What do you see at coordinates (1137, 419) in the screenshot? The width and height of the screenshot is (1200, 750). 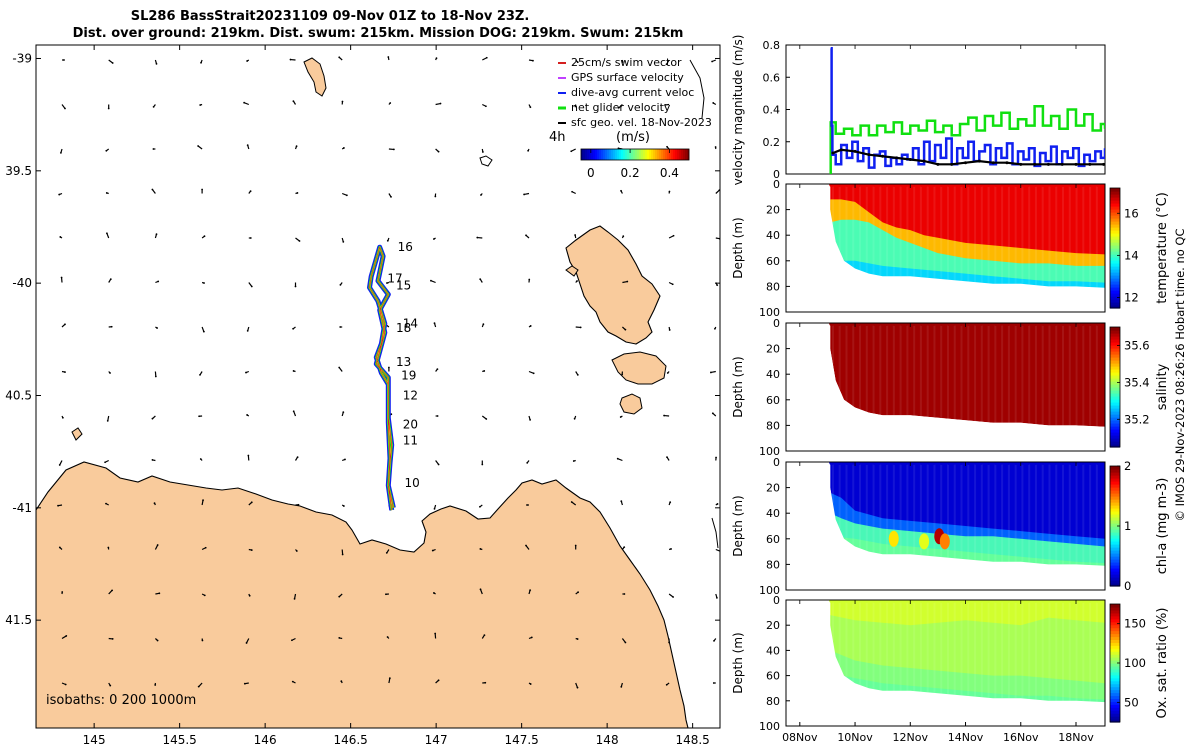 I see `section-colorbar-tick-label: 35.2` at bounding box center [1137, 419].